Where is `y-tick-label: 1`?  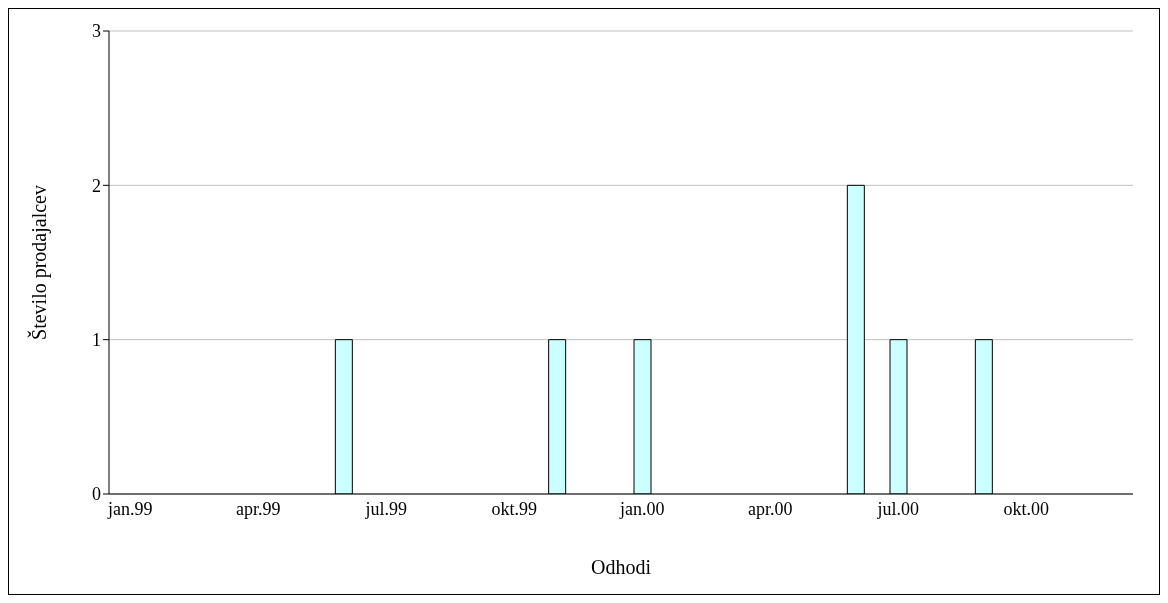
y-tick-label: 1 is located at coordinates (96, 340).